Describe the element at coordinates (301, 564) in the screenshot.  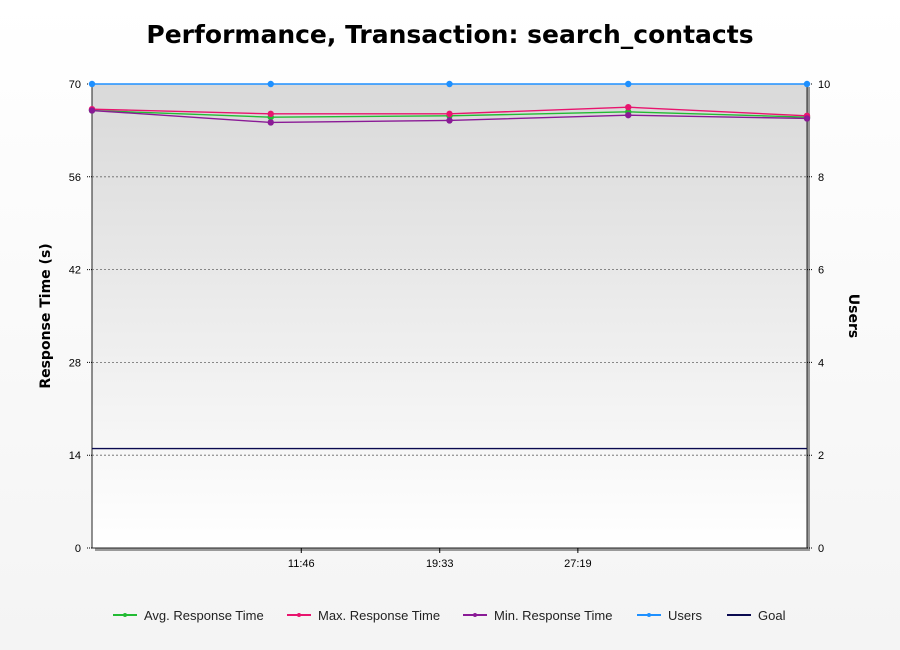
I see `x-tick-label: 11:46` at that location.